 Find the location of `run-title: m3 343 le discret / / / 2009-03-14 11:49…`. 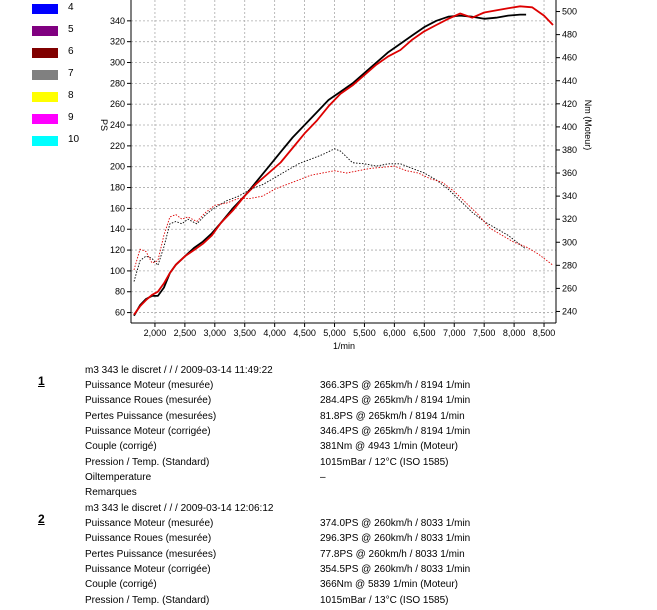

run-title: m3 343 le discret / / / 2009-03-14 11:49… is located at coordinates (179, 370).